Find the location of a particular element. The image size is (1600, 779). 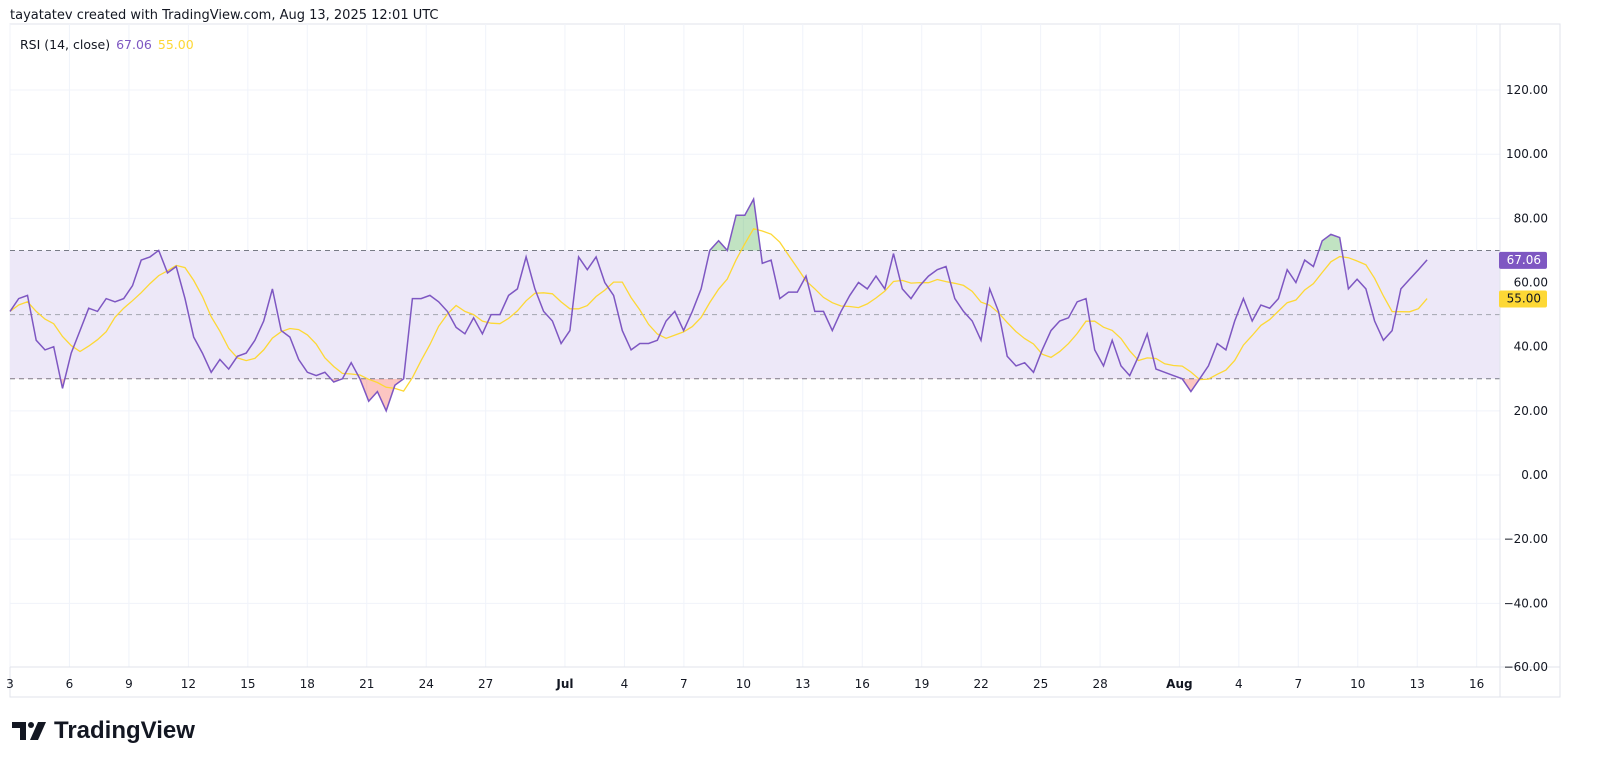

x-tick-label: 24 is located at coordinates (426, 684).